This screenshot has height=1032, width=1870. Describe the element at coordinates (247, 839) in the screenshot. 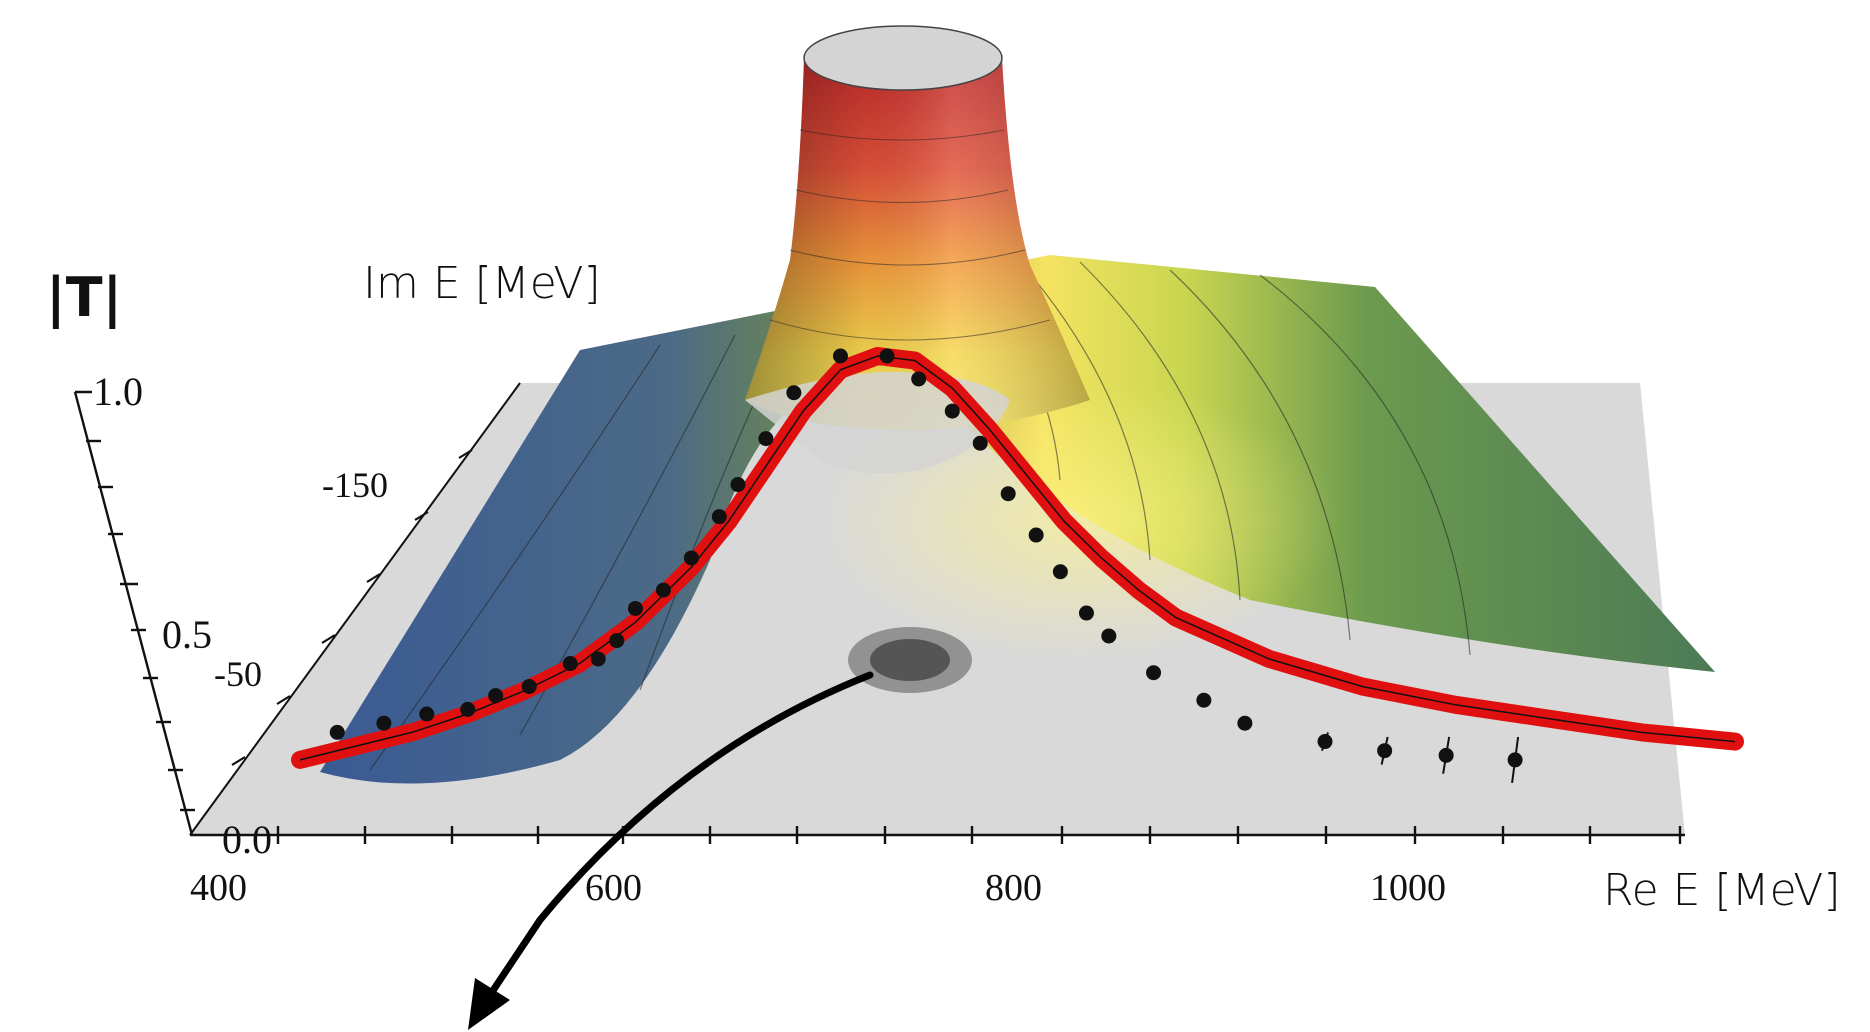

I see `z-tick-label-3: 0.0` at that location.